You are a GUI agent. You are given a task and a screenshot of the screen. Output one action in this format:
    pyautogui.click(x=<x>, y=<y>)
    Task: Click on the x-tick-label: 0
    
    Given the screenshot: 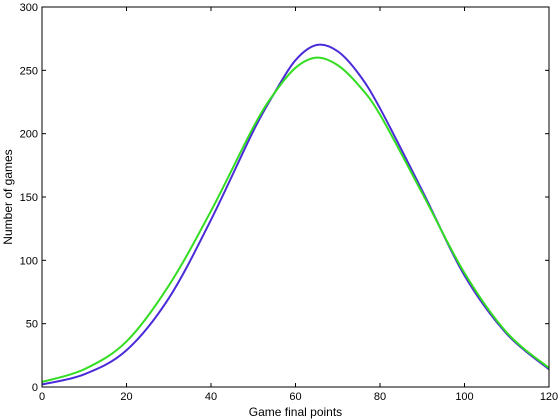 What is the action you would take?
    pyautogui.click(x=42, y=397)
    